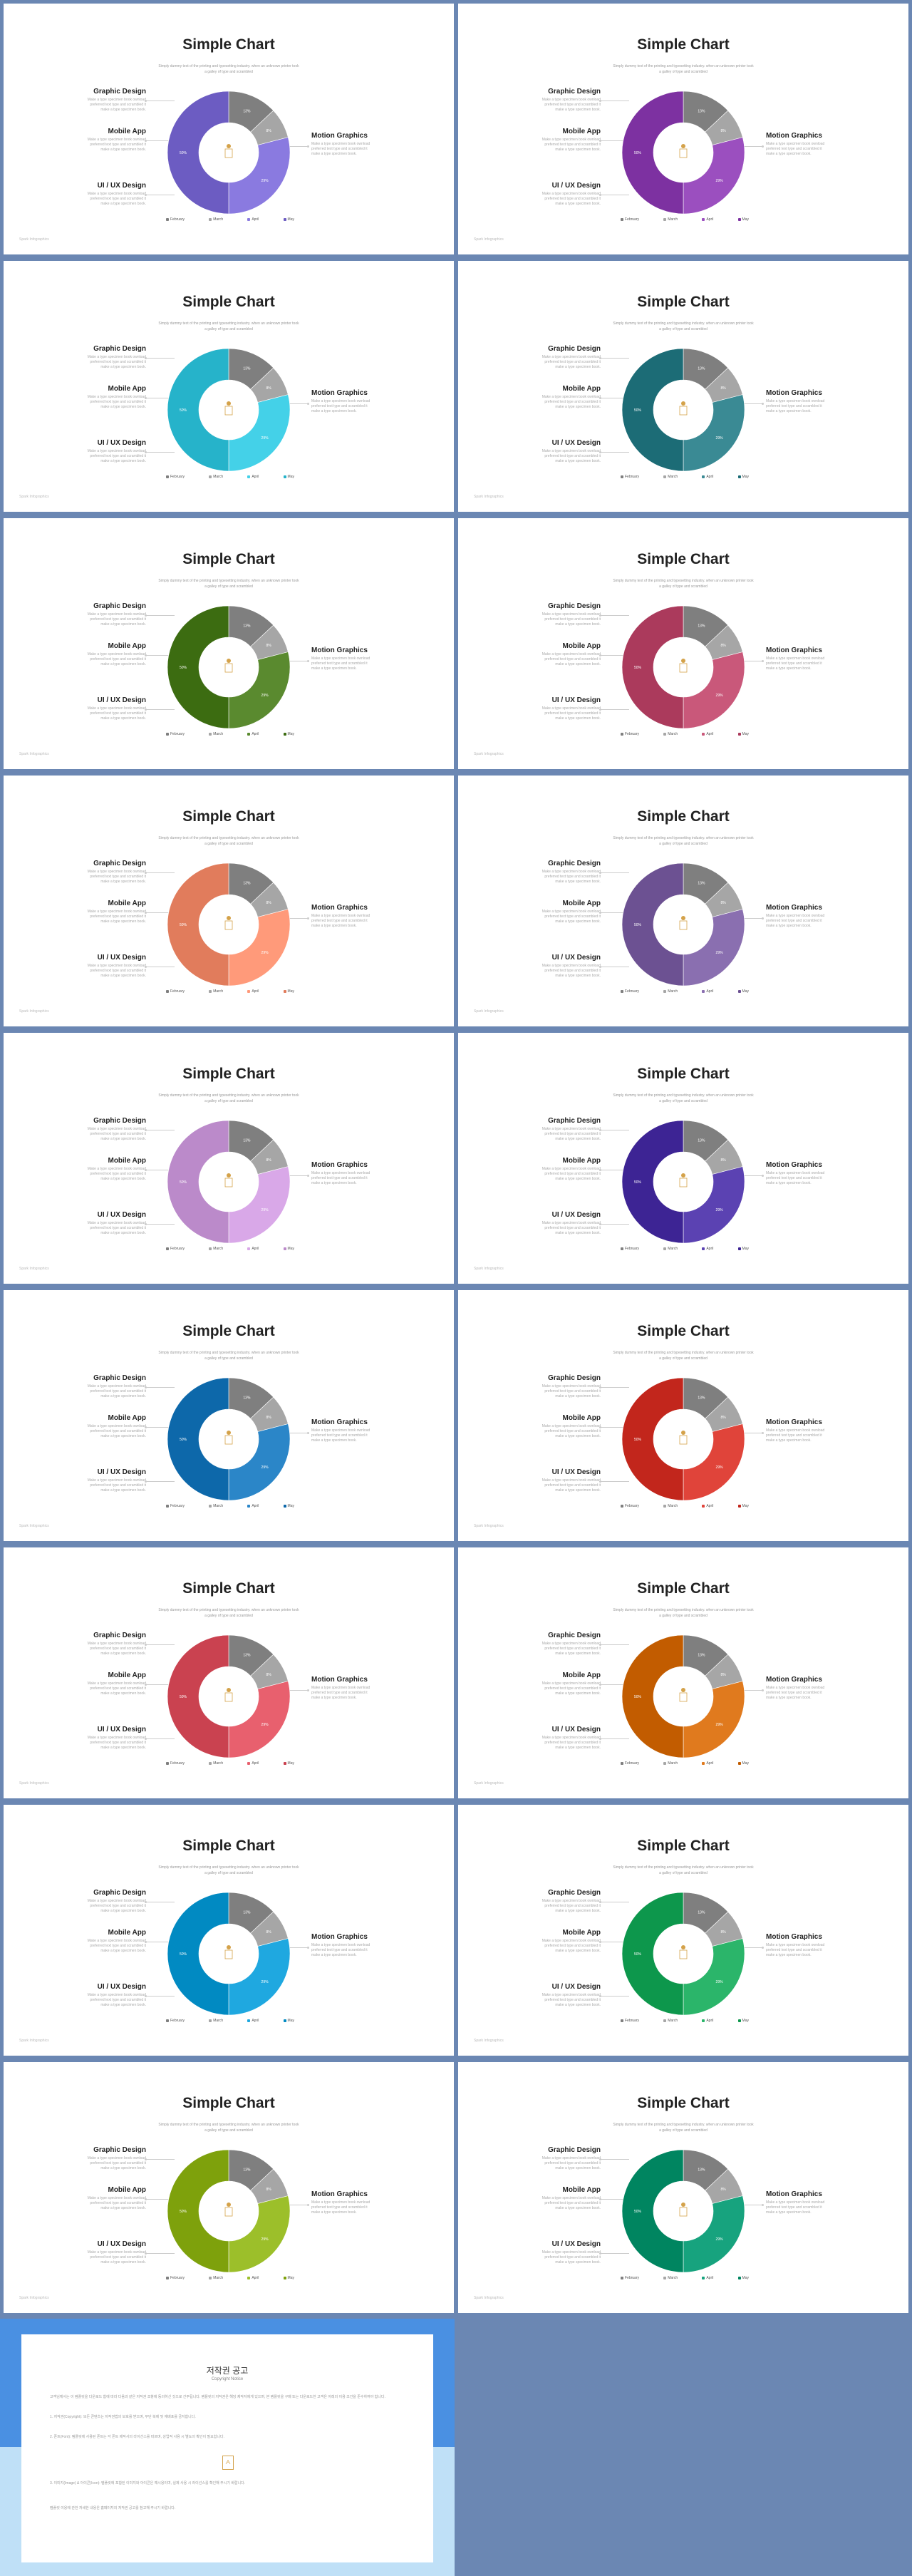 This screenshot has height=2576, width=912. What do you see at coordinates (489, 754) in the screenshot?
I see `slide-footer: Spark Infographics` at bounding box center [489, 754].